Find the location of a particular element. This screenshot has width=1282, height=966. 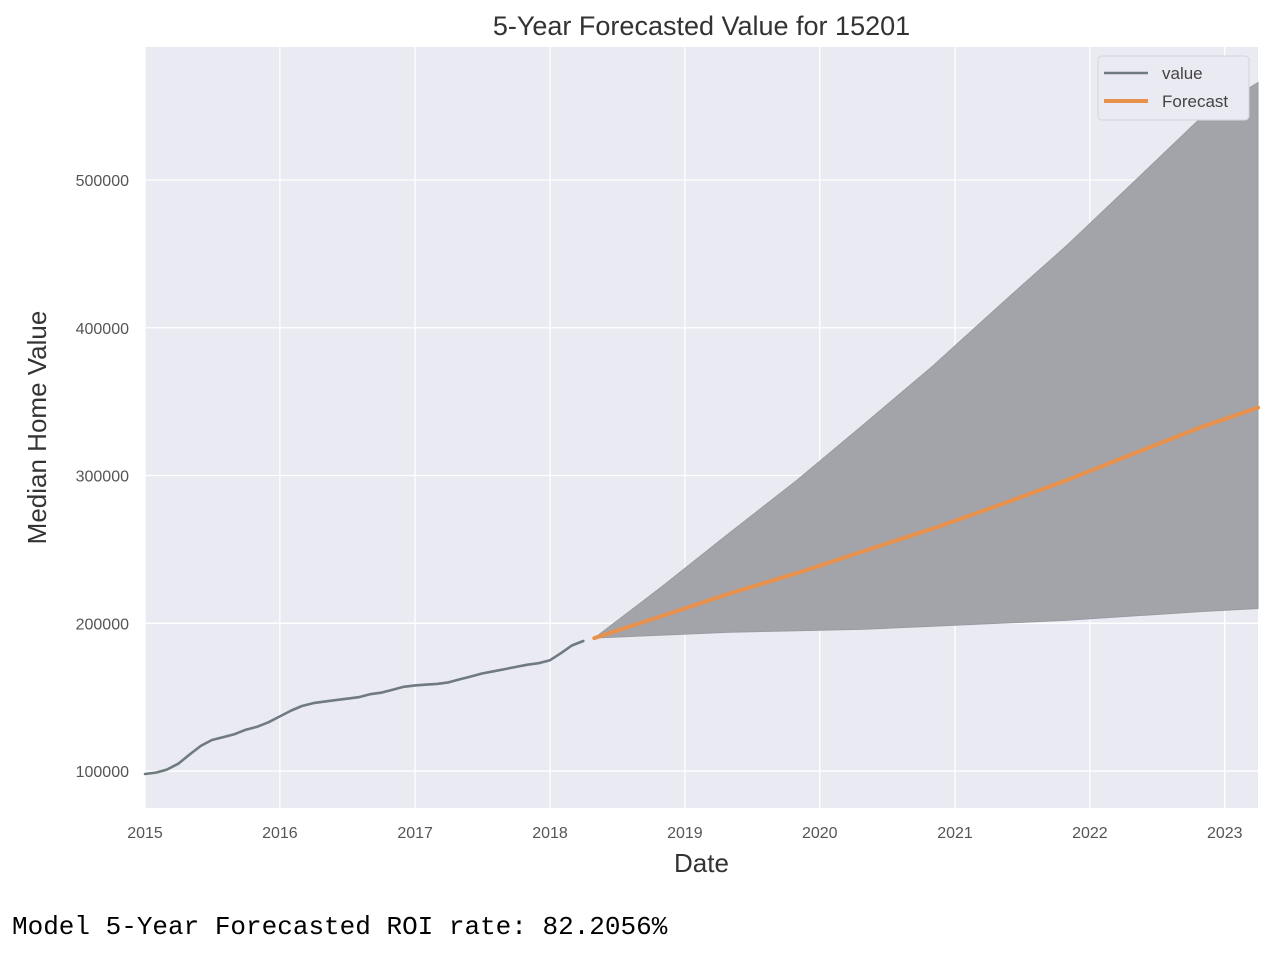

y-tick-label: 200000 is located at coordinates (102, 624).